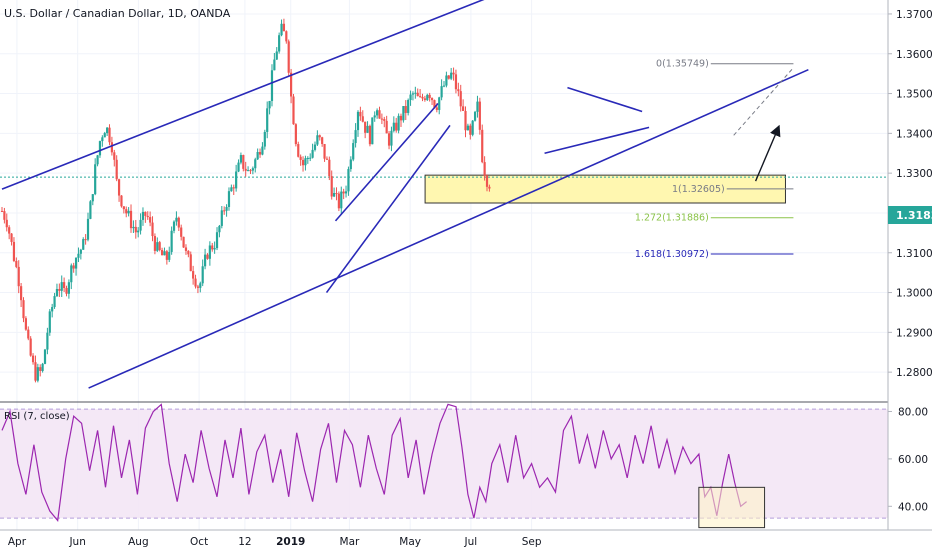 The image size is (932, 550). I want to click on last-price-badge, so click(910, 215).